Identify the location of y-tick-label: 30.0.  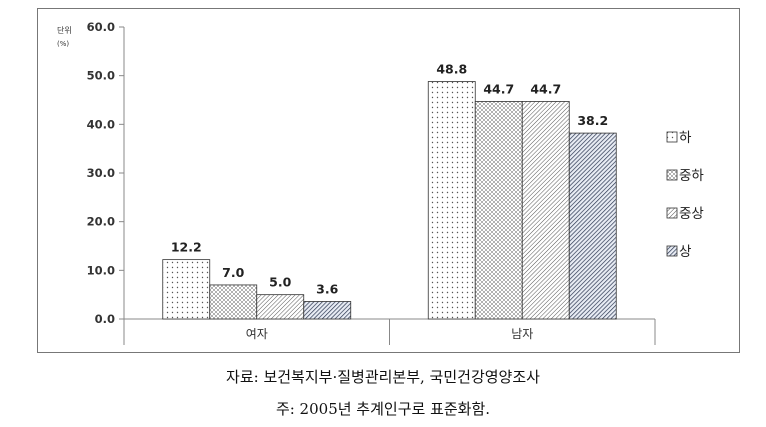
(101, 173).